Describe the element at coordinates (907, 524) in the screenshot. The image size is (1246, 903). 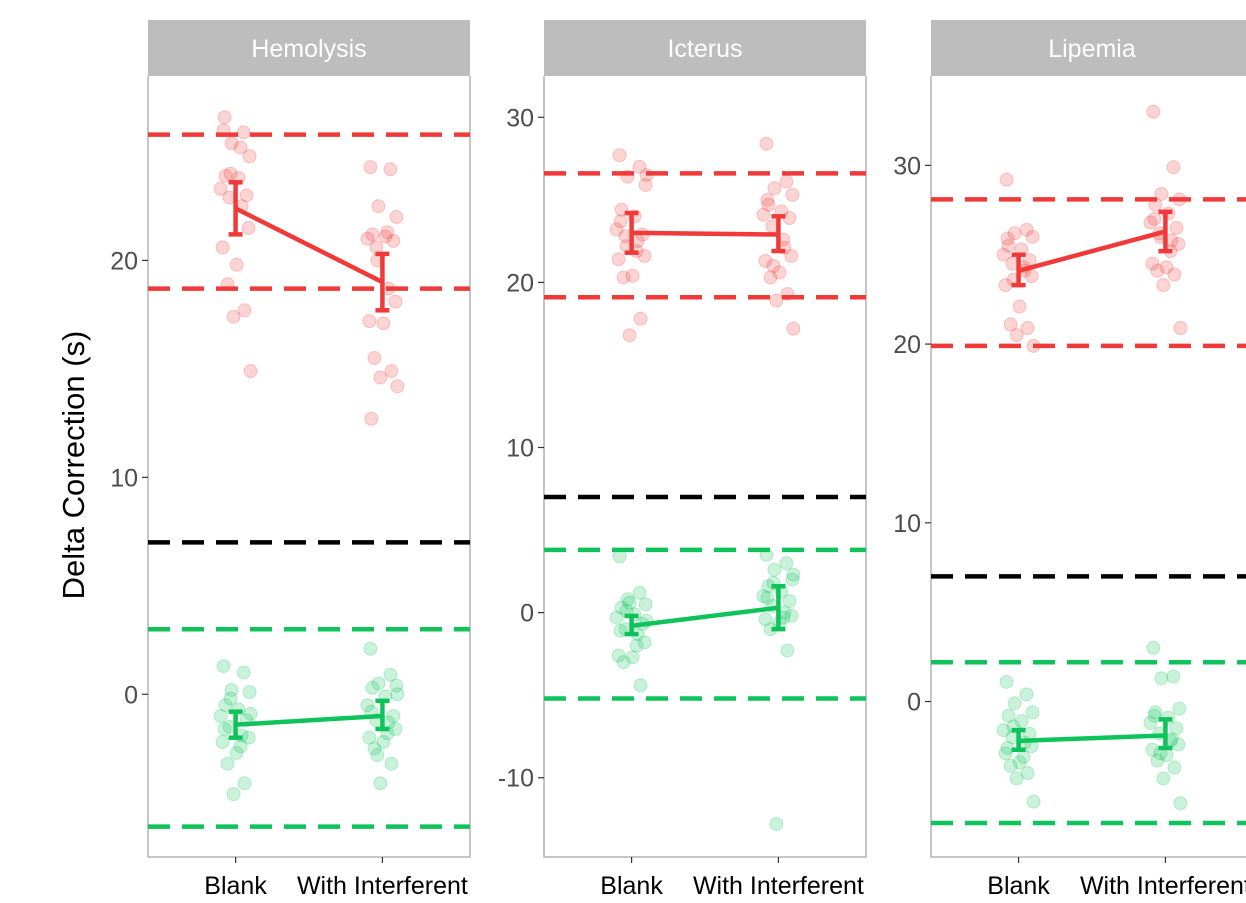
I see `y-tick-label: 10` at that location.